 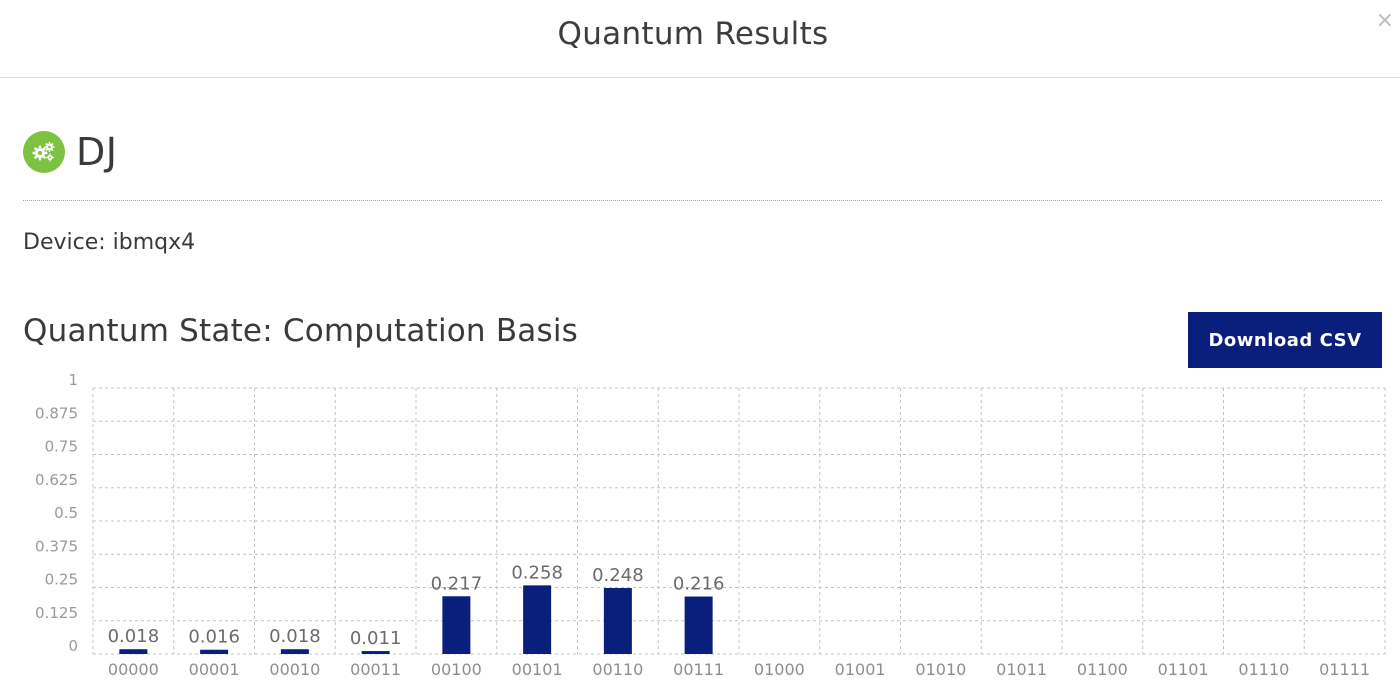 I want to click on x-tick-label: 00101, so click(x=537, y=669).